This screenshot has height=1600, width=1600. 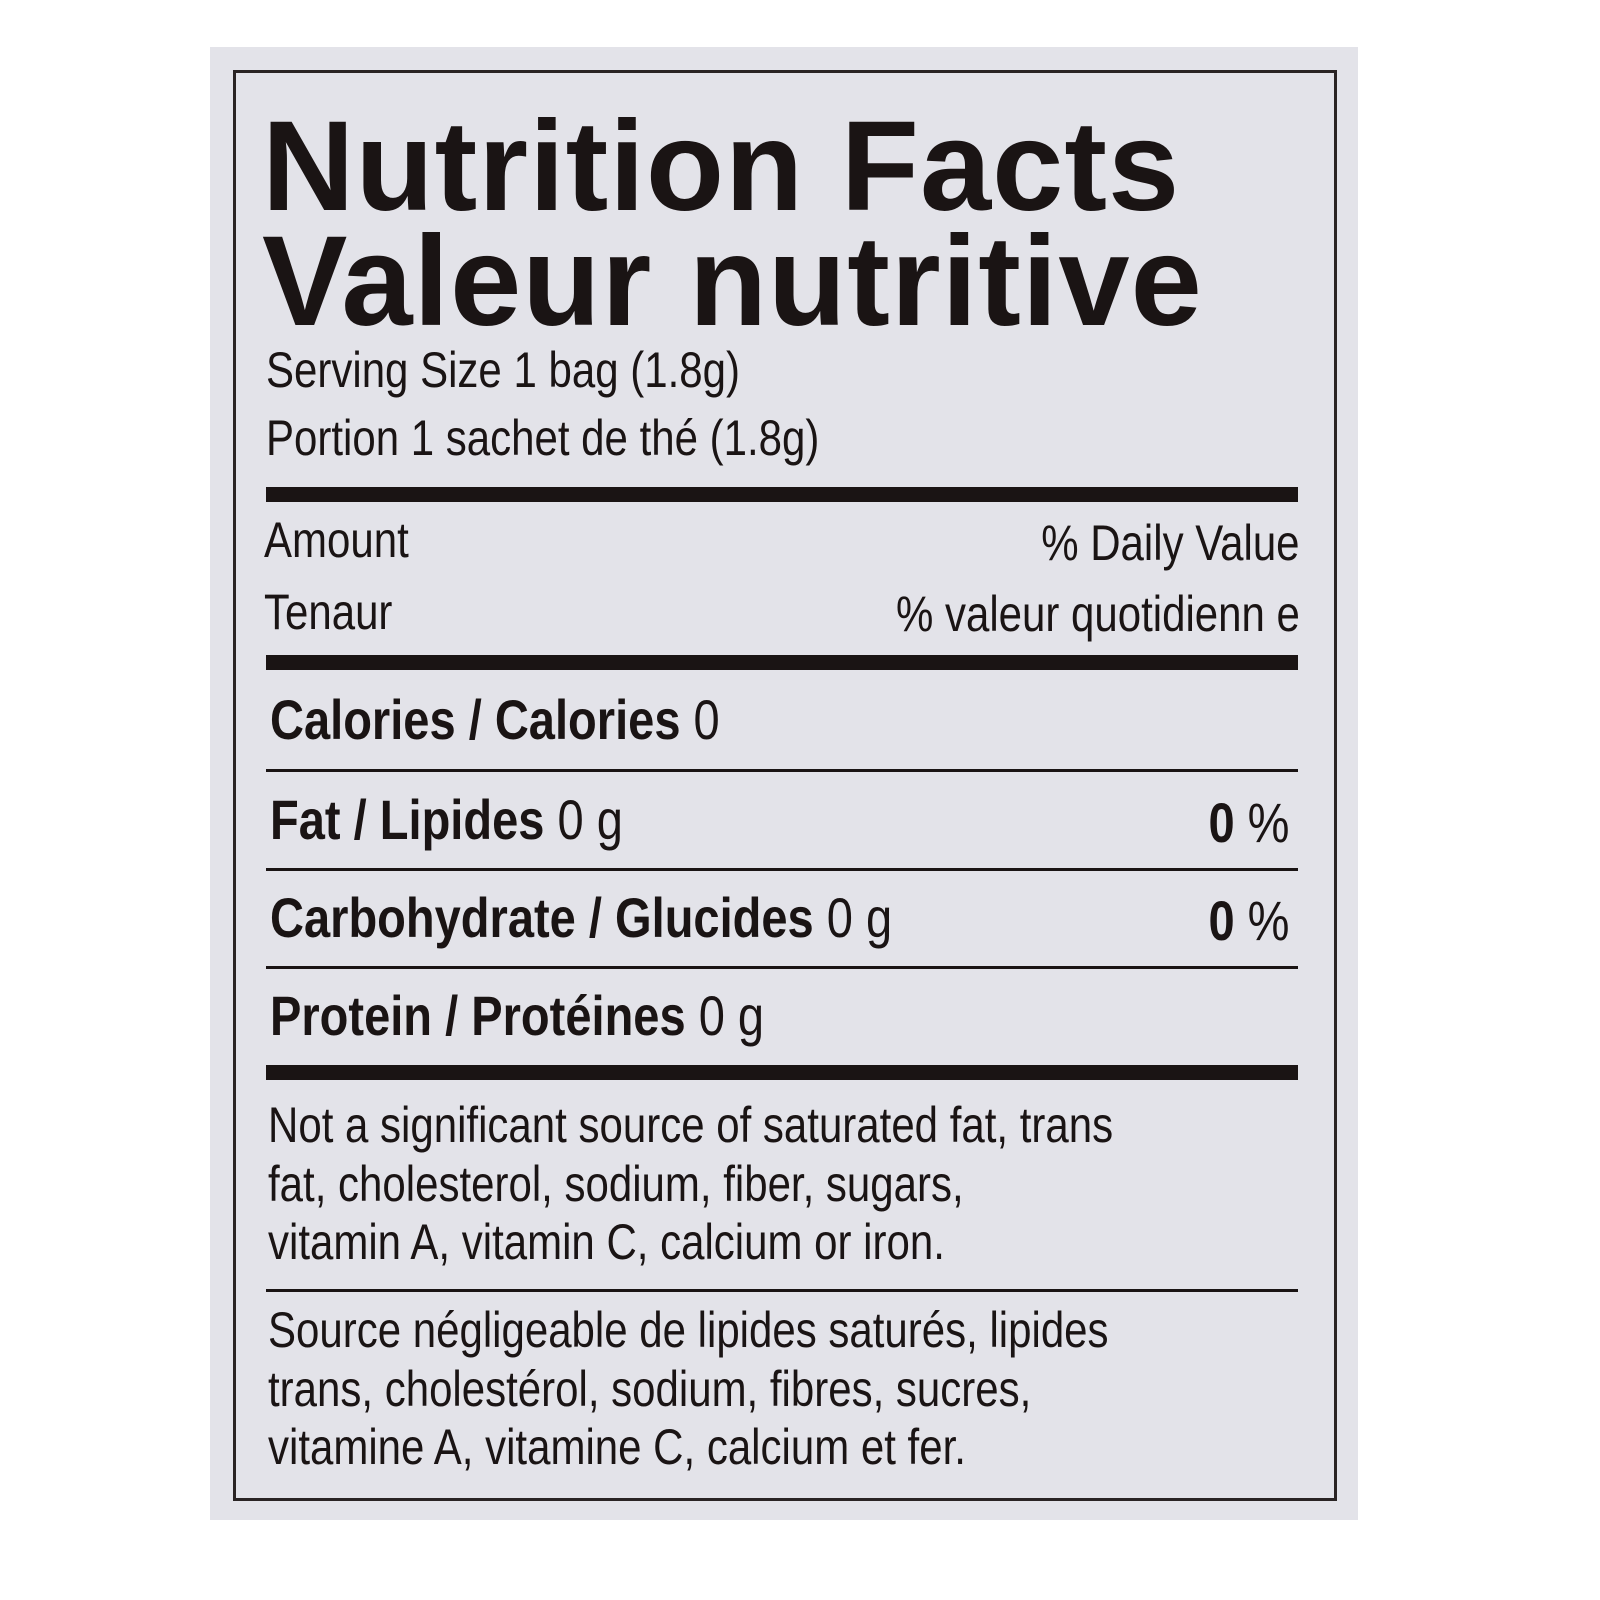 What do you see at coordinates (495, 720) in the screenshot?
I see `nutrient-row-calories: Calories / Calories 0` at bounding box center [495, 720].